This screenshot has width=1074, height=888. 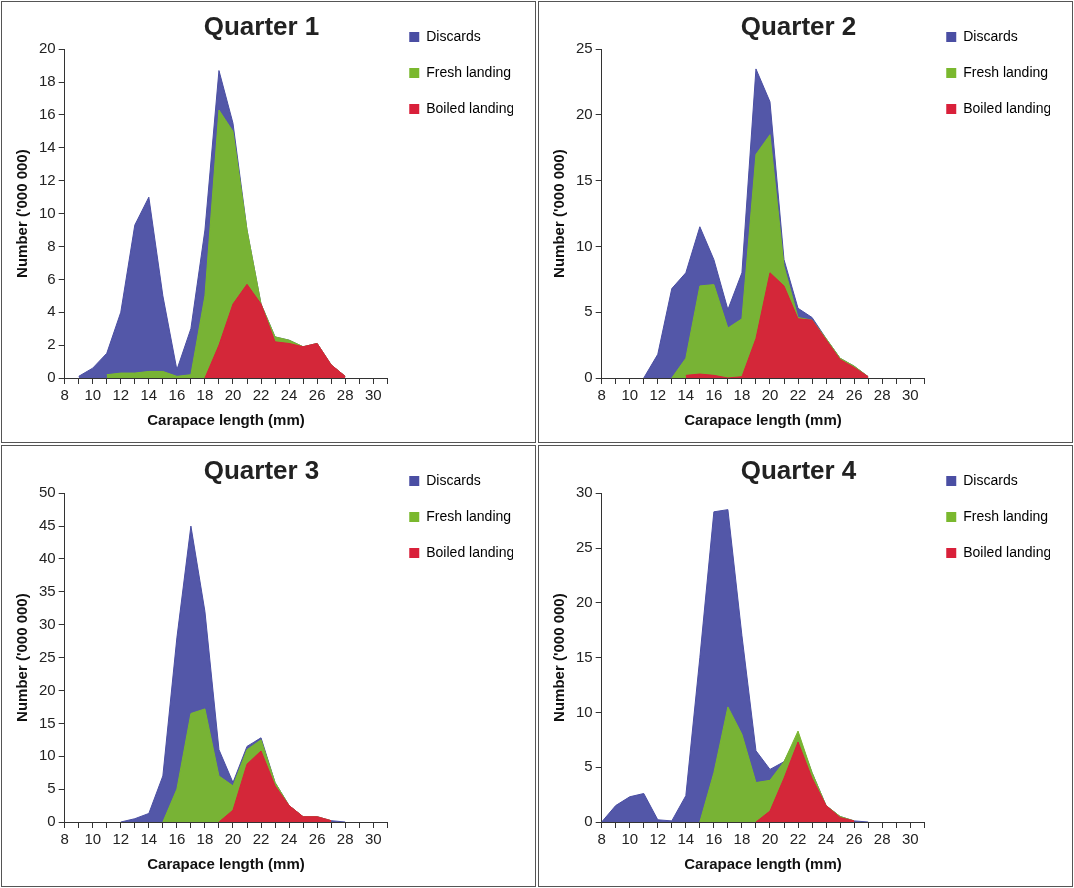 I want to click on y-tick-label: 45, so click(x=47, y=525).